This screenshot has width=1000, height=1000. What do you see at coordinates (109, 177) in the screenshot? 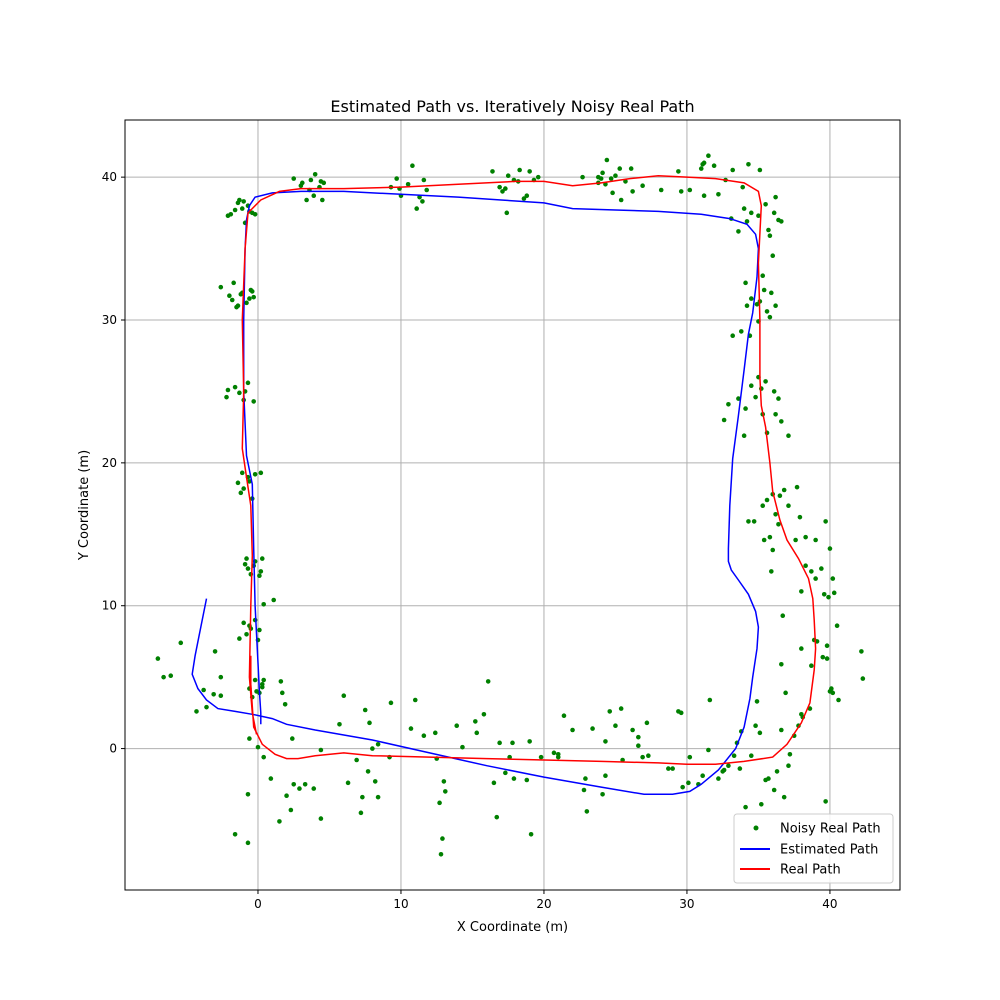
I see `y-tick-label: 40` at bounding box center [109, 177].